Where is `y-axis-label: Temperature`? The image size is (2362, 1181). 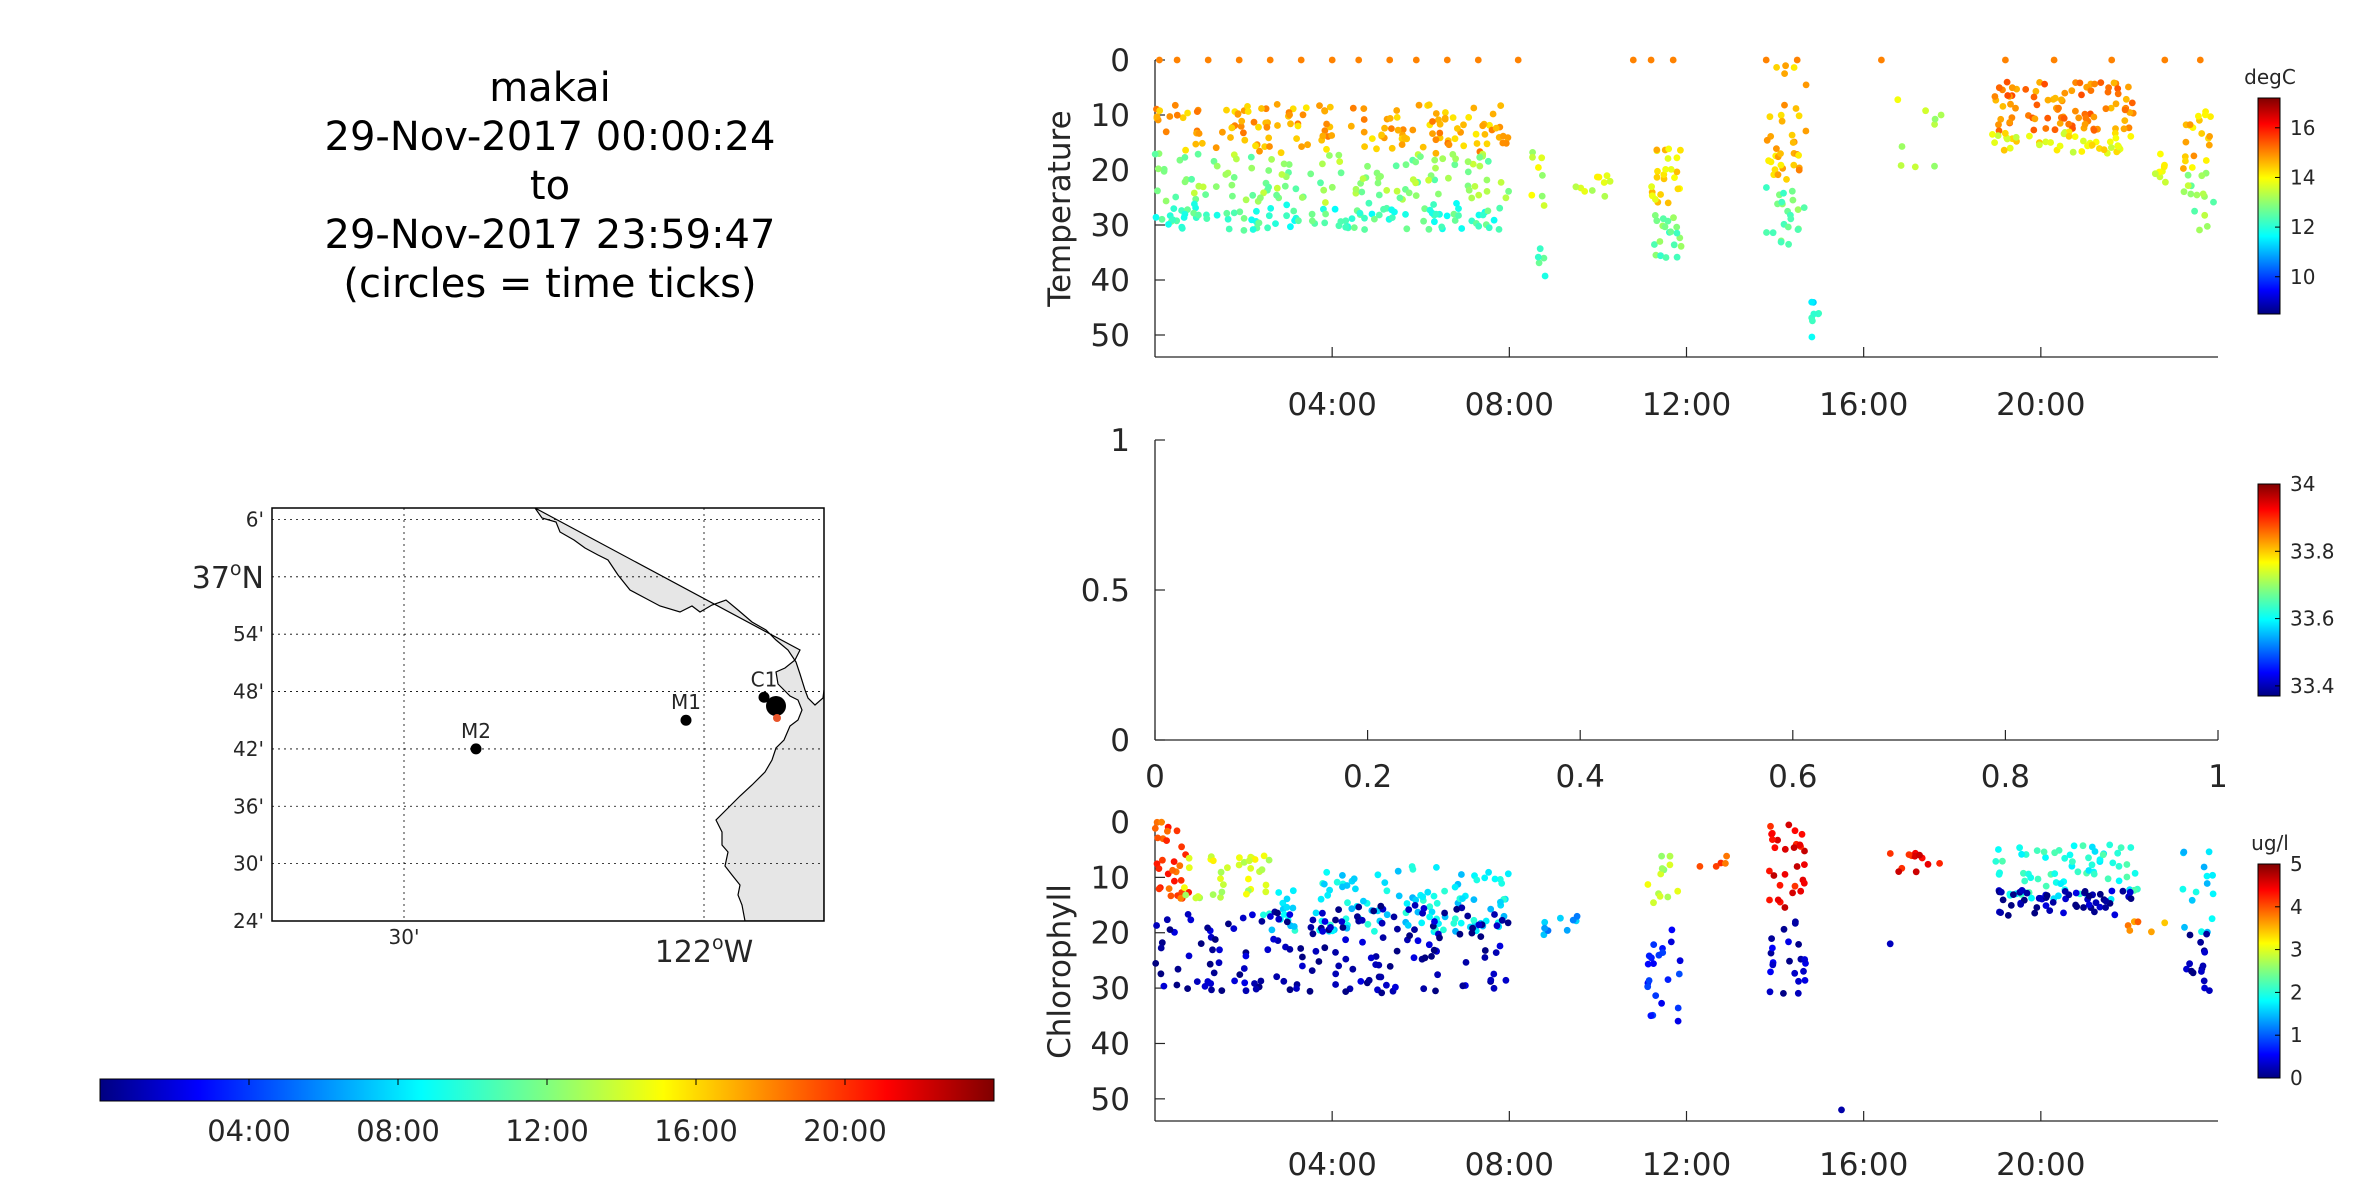 y-axis-label: Temperature is located at coordinates (1060, 208).